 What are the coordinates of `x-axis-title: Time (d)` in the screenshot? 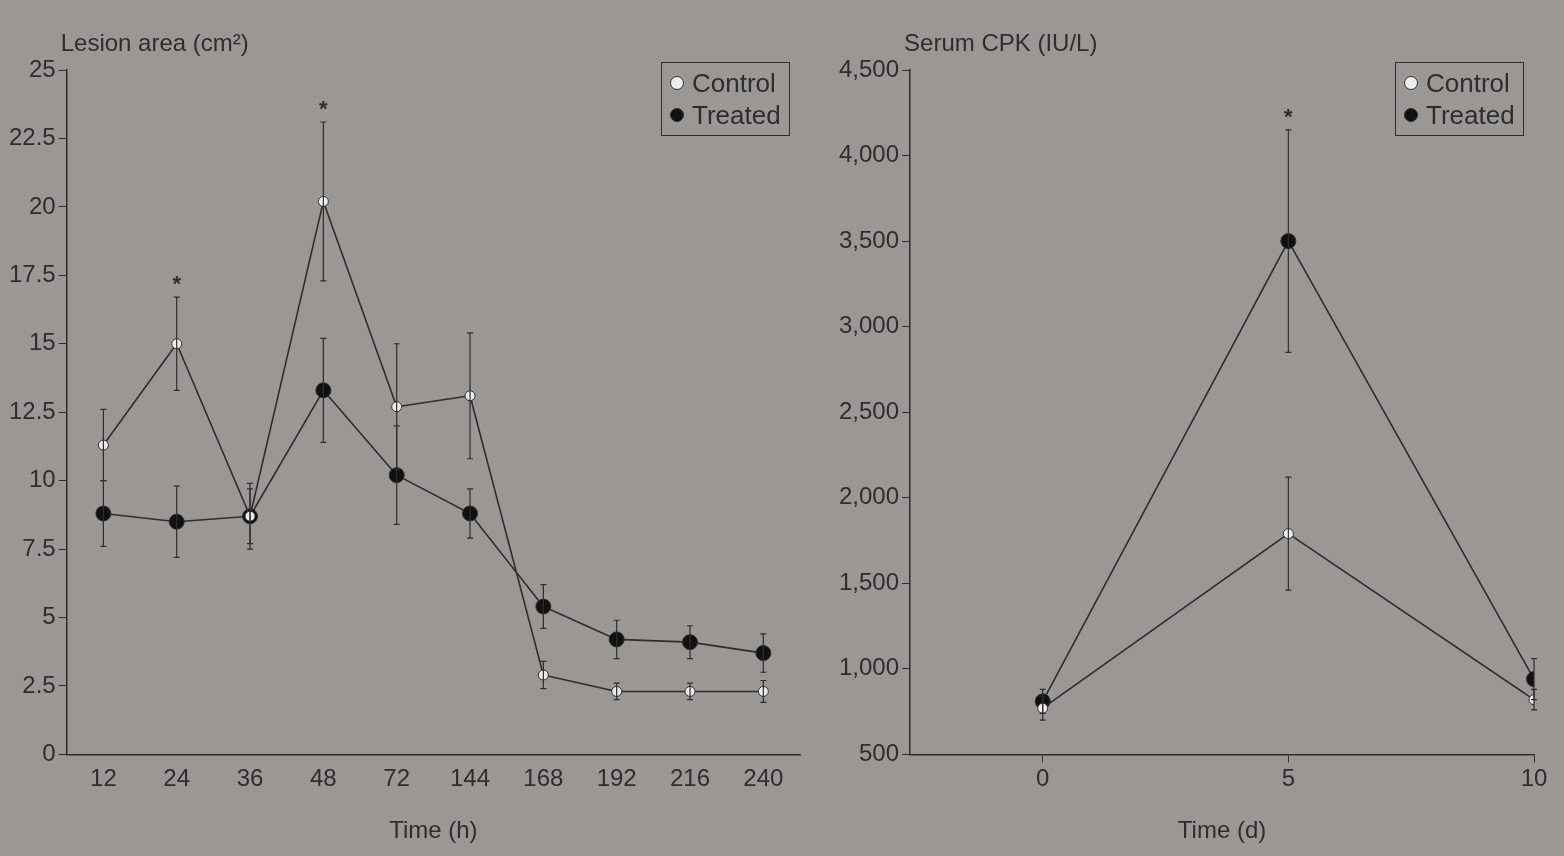 It's located at (1222, 830).